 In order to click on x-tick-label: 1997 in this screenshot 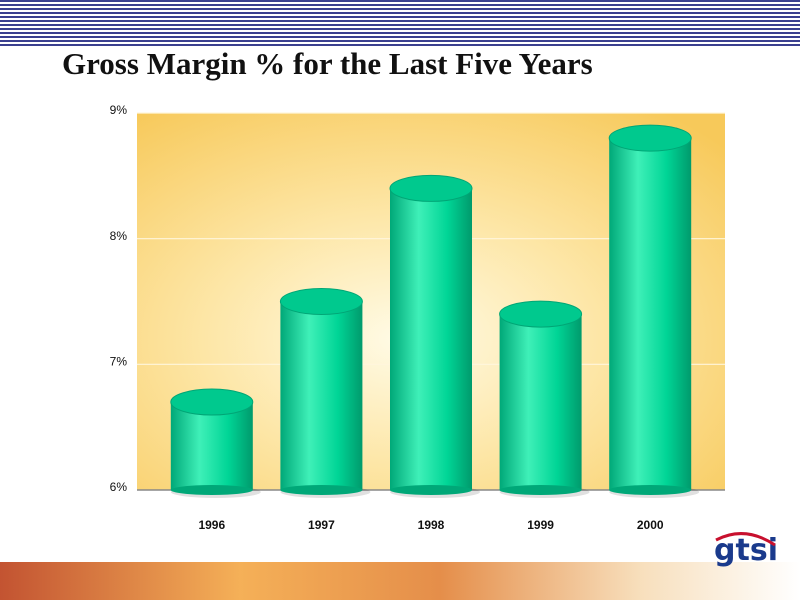, I will do `click(321, 525)`.